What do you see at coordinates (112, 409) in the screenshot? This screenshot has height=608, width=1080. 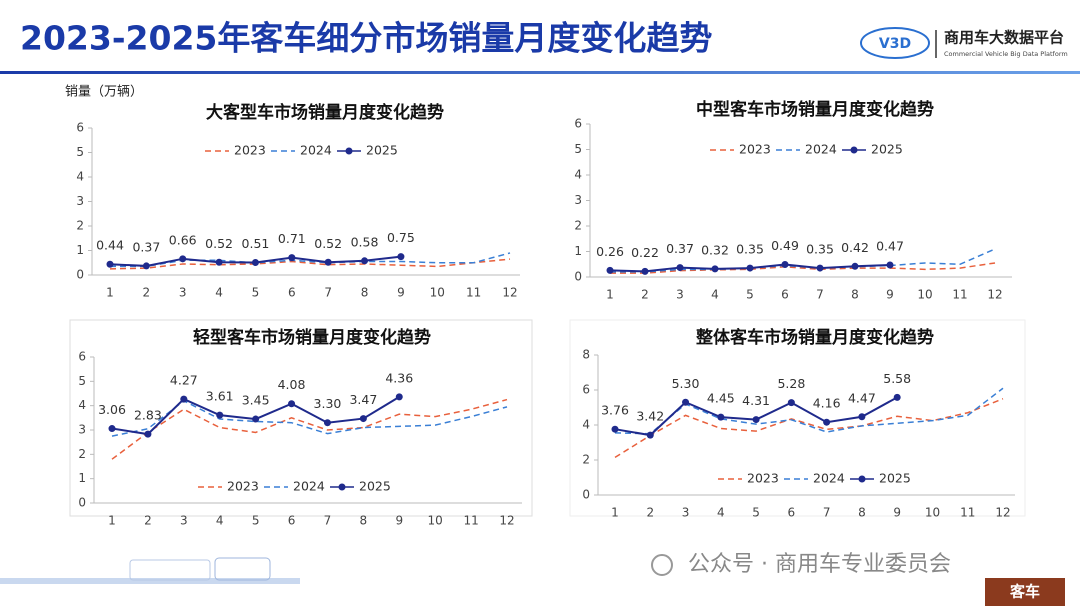 I see `value-label: 3.06` at bounding box center [112, 409].